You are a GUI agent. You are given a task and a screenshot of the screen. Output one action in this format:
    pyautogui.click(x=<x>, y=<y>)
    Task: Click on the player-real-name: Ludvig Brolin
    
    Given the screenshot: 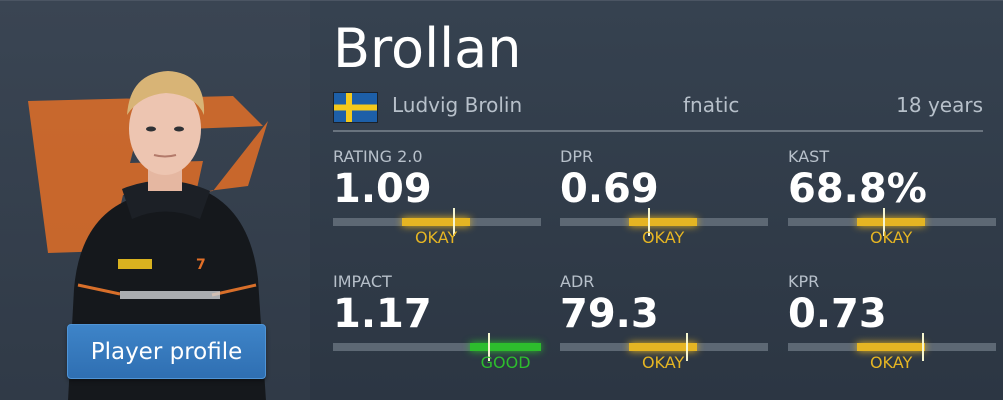 What is the action you would take?
    pyautogui.click(x=457, y=105)
    